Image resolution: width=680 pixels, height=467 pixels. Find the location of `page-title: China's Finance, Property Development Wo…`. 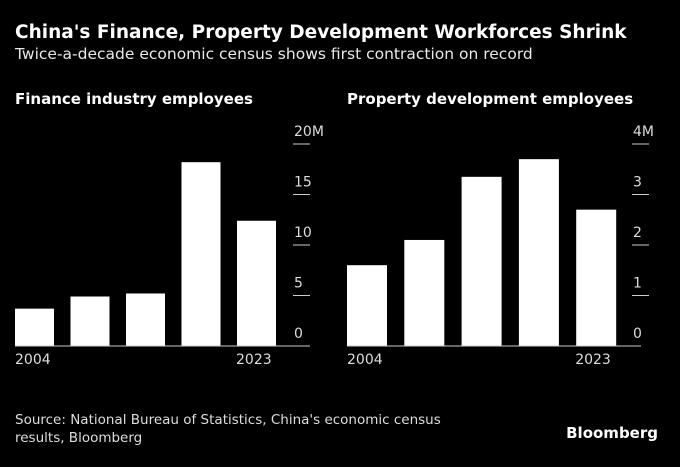

page-title: China's Finance, Property Development Wo… is located at coordinates (321, 32).